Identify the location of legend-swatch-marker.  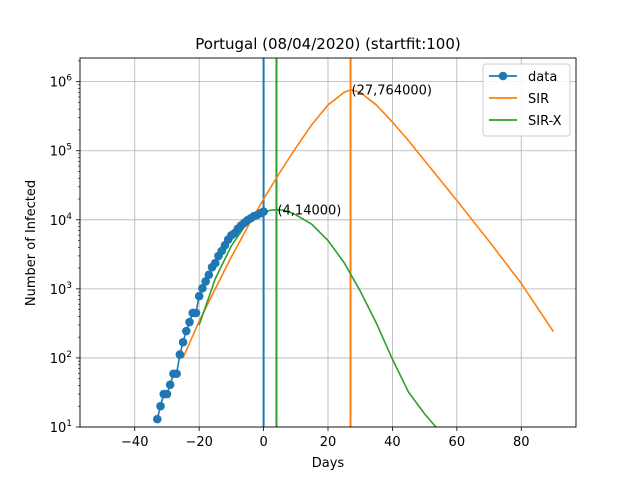
(503, 76).